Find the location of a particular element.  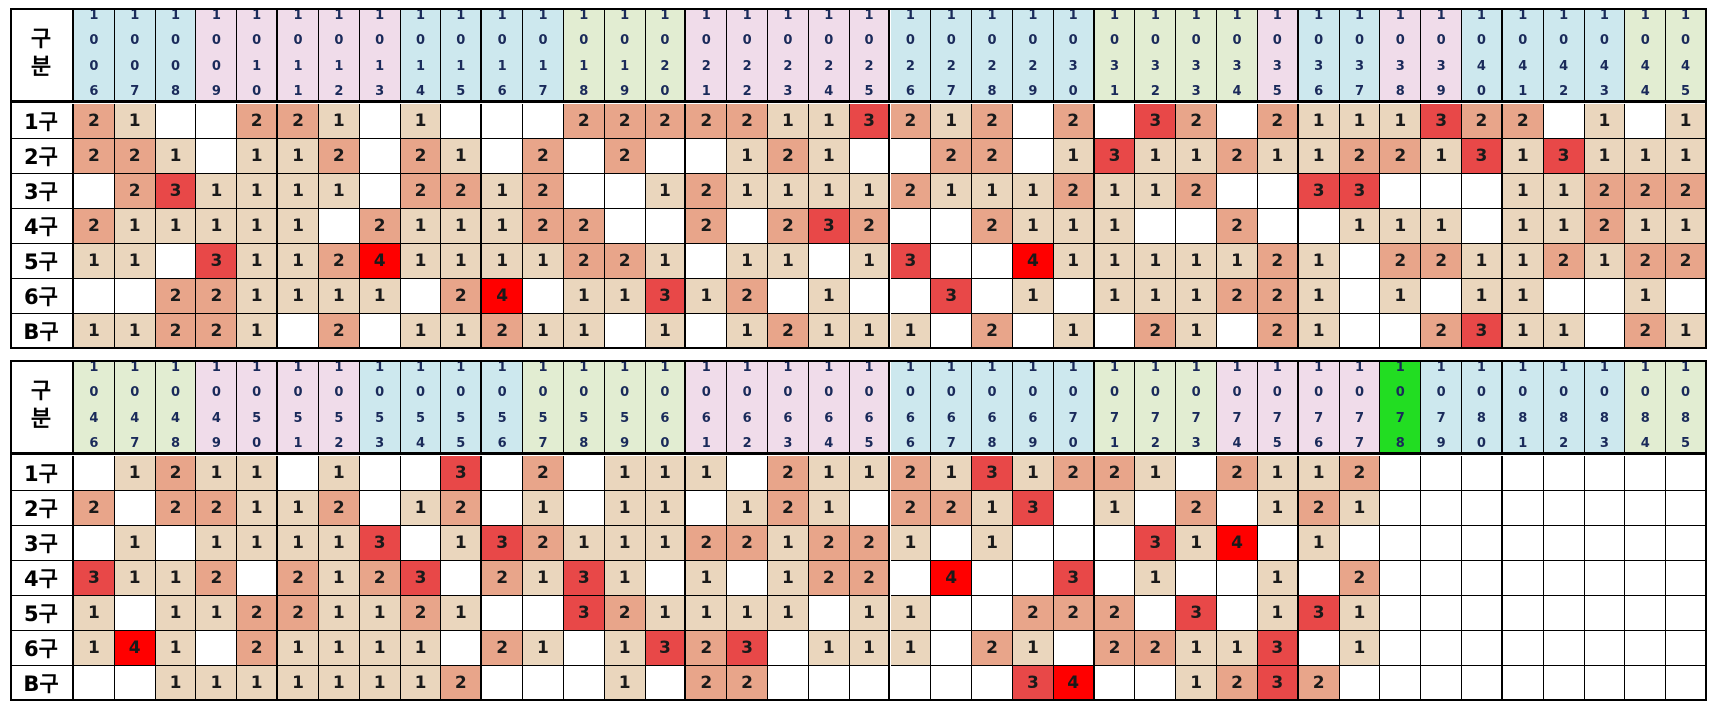

column-header: 1 0 0 6 is located at coordinates (94, 54).